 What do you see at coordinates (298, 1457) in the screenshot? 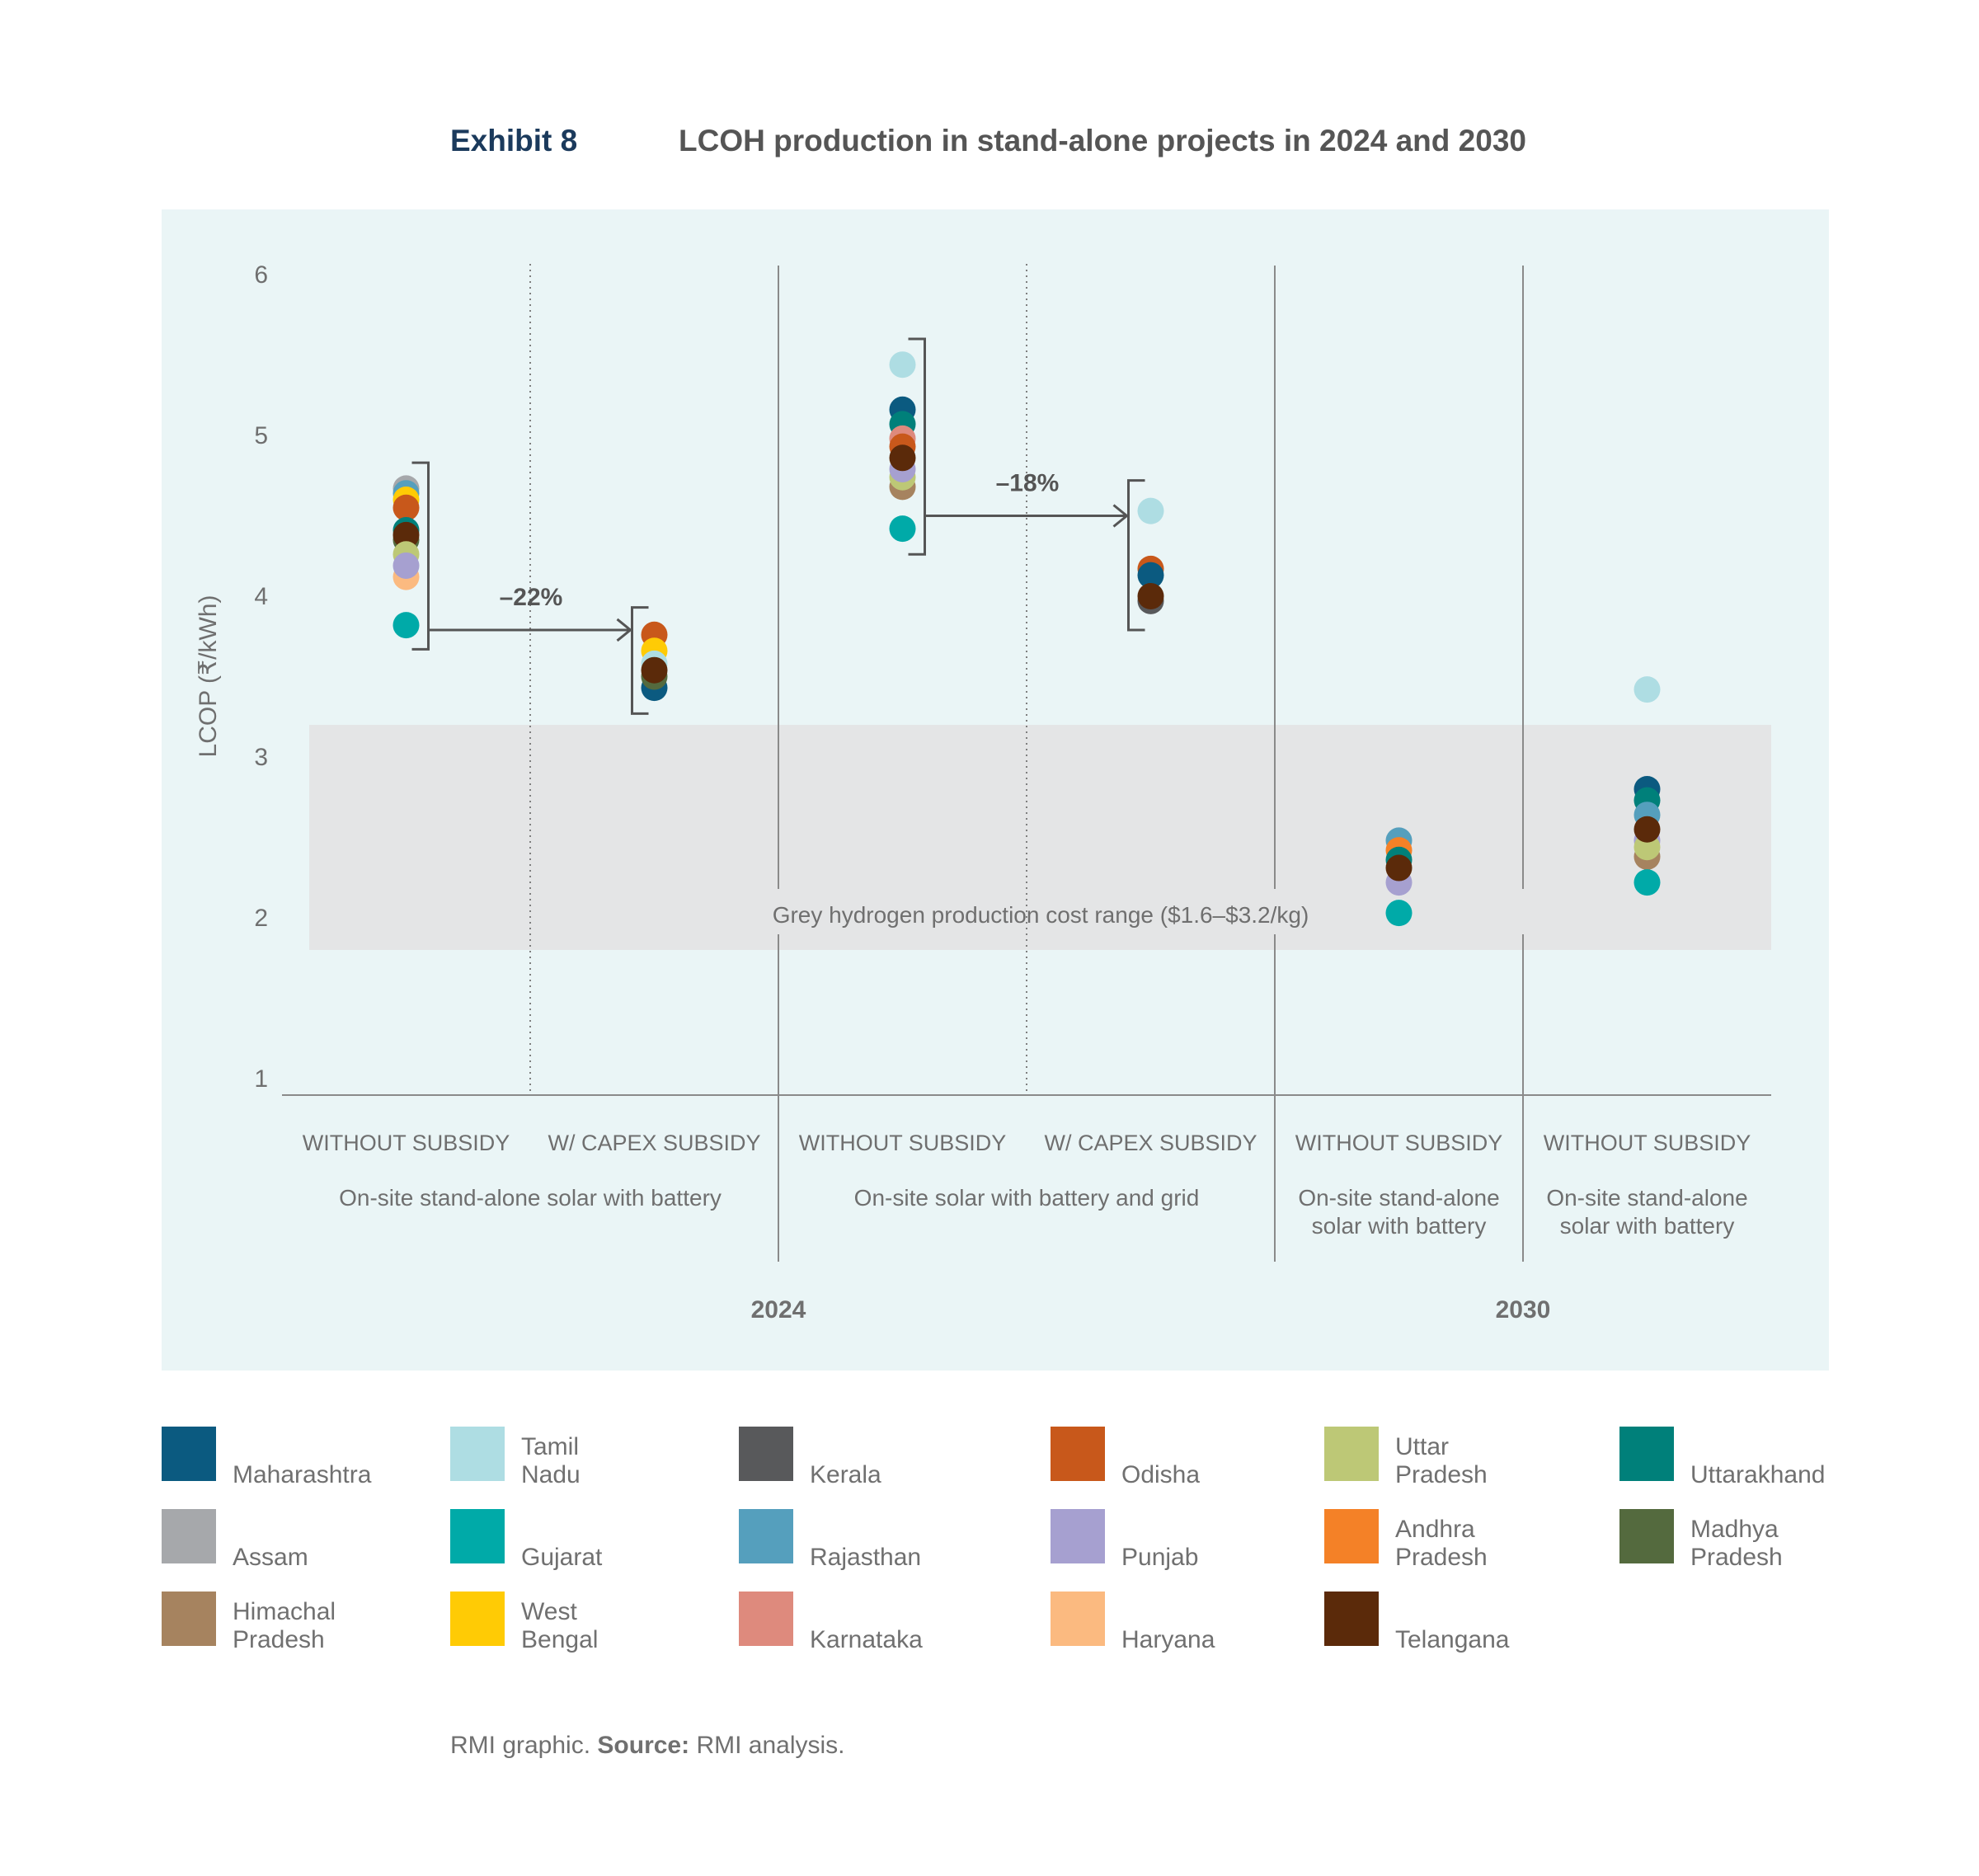
I see `legend-item-maharashtra: Maharashtra` at bounding box center [298, 1457].